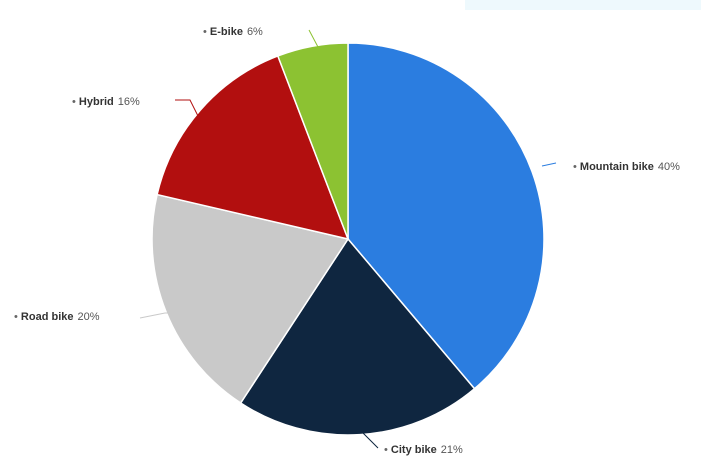  What do you see at coordinates (187, 108) in the screenshot?
I see `leader-line-hybrid` at bounding box center [187, 108].